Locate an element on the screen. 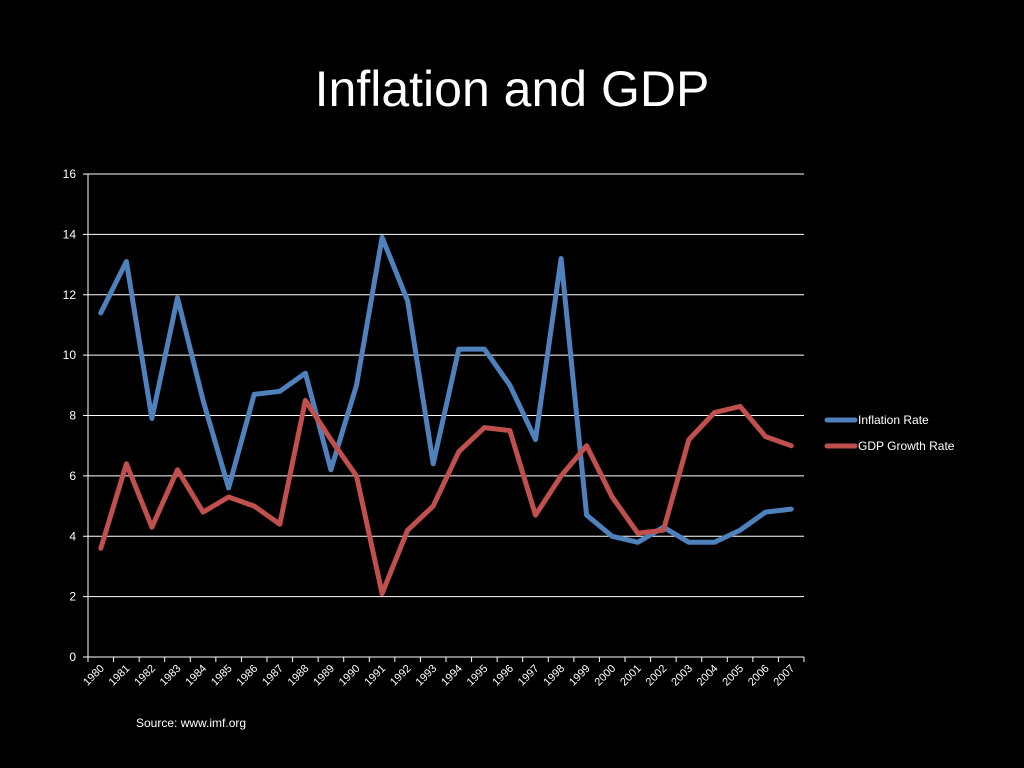  y-tick-label: 8 is located at coordinates (72, 416).